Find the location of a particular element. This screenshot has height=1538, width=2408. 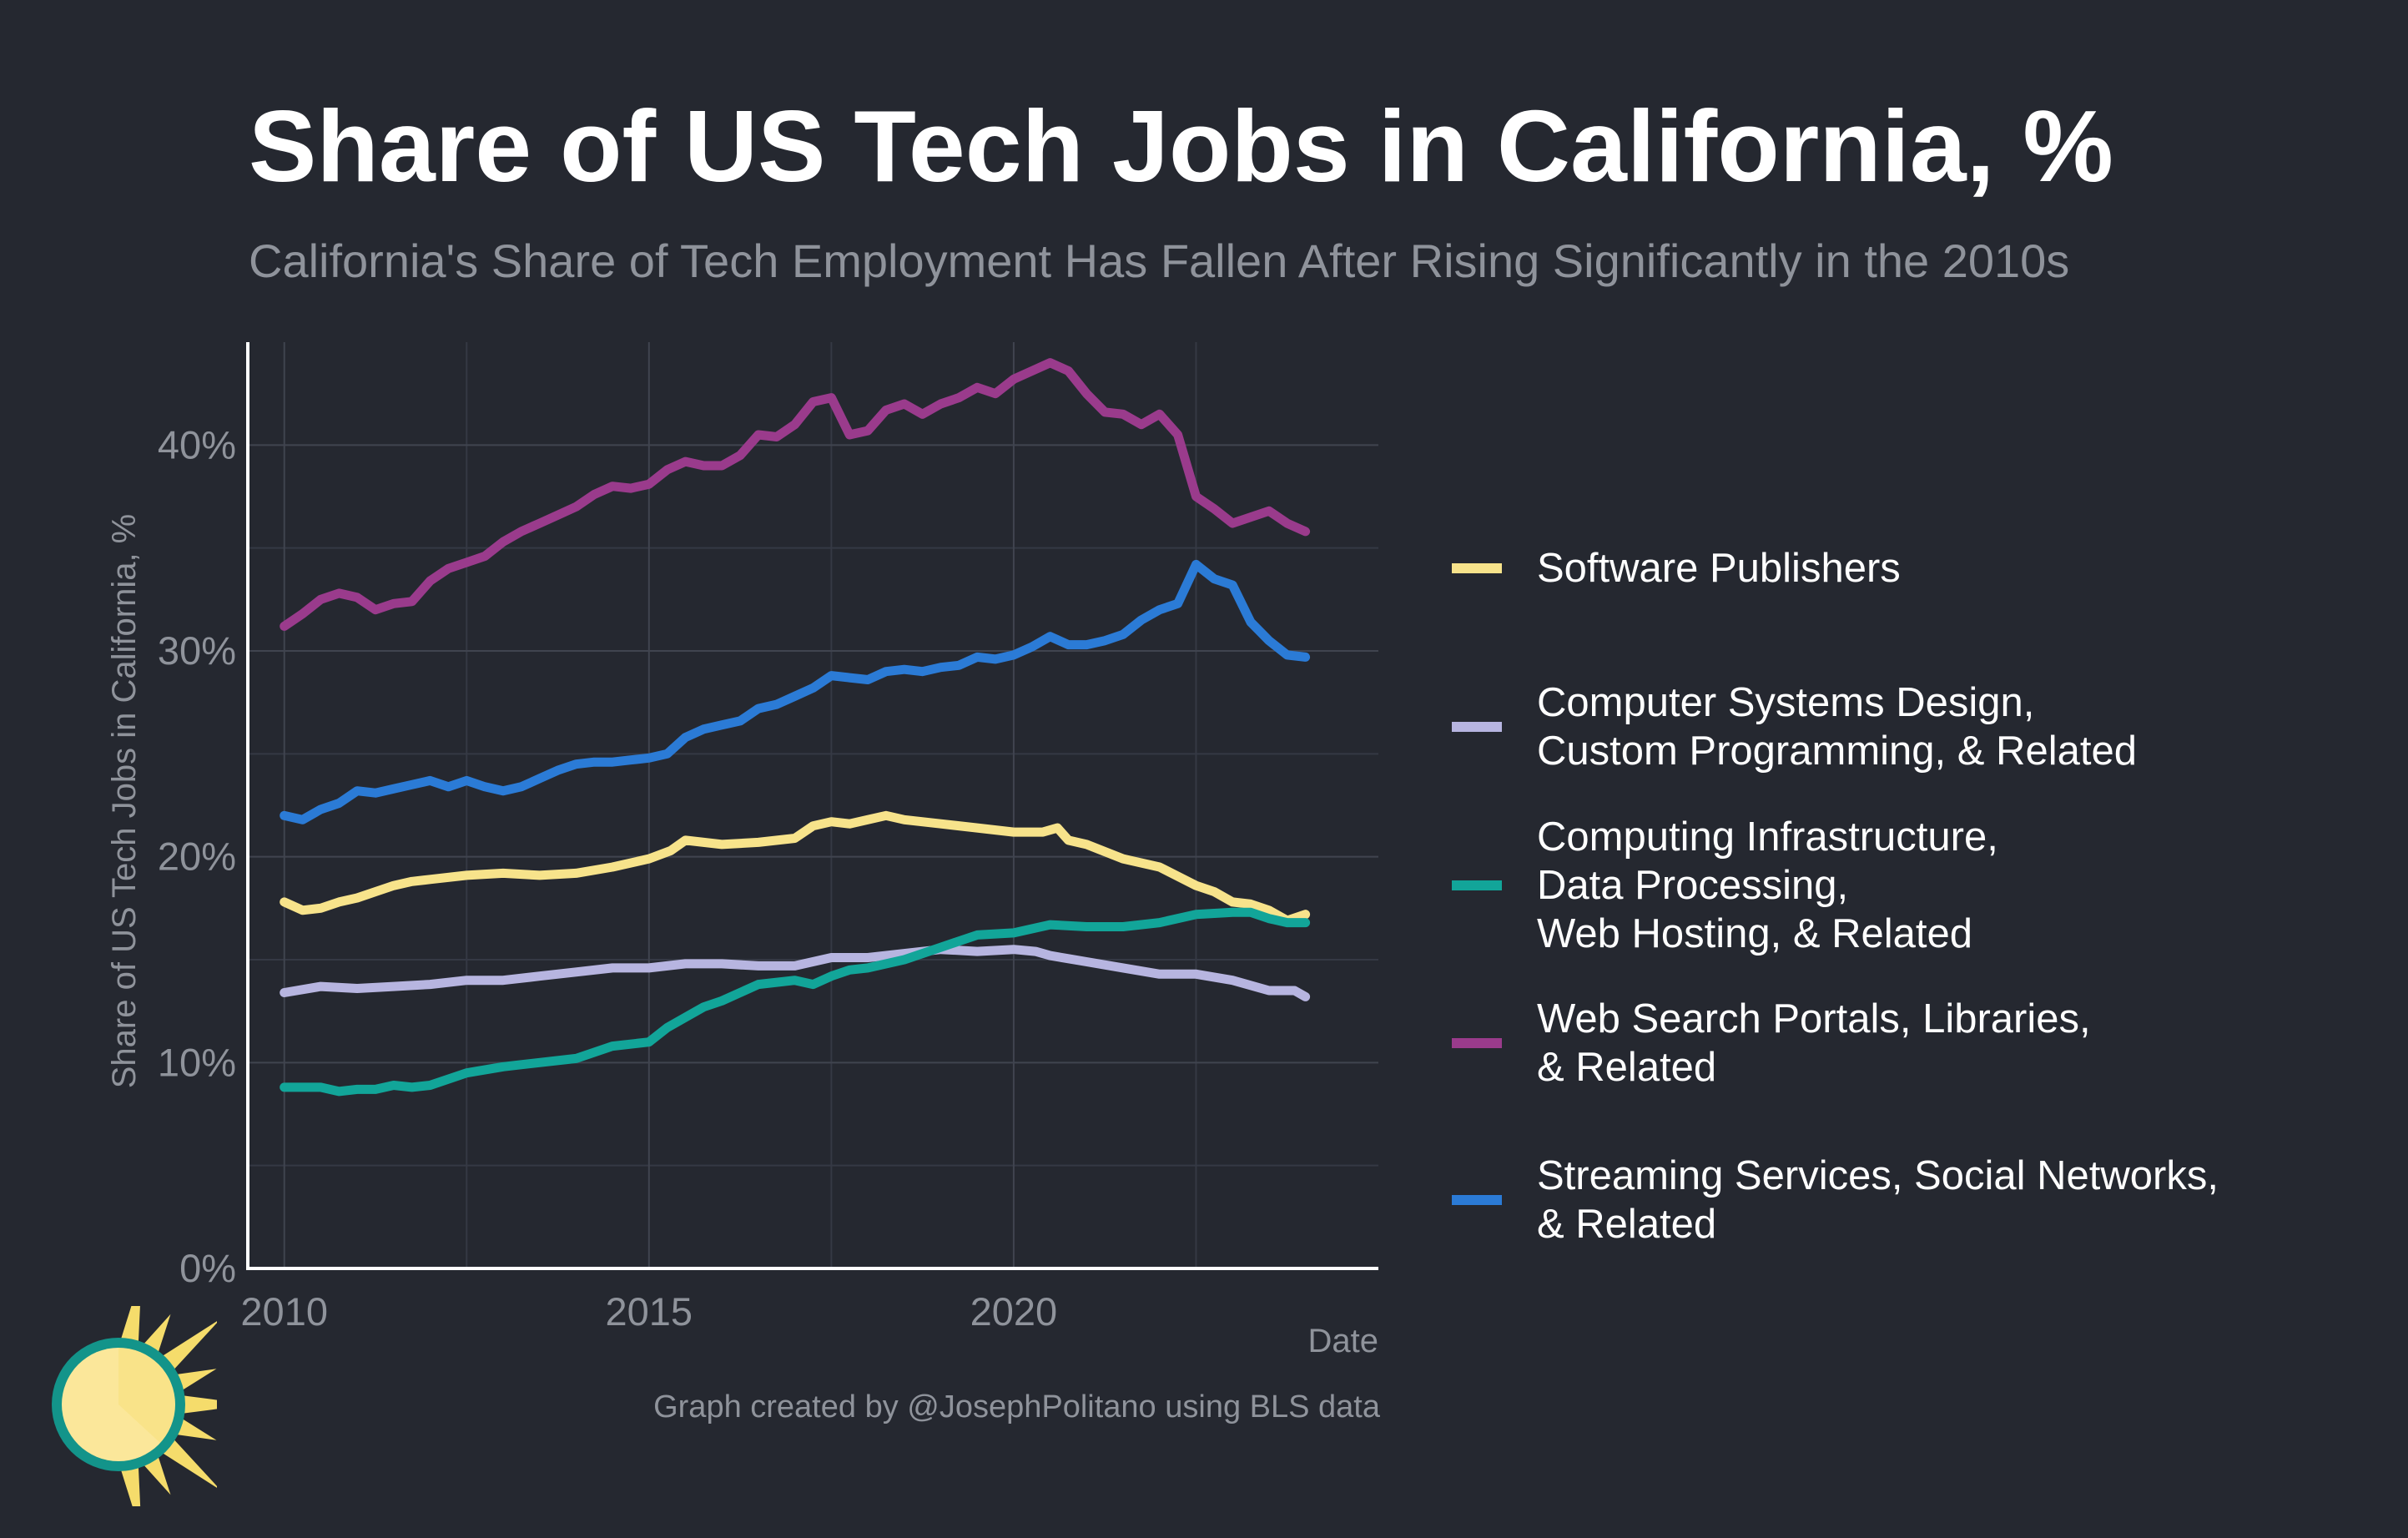

chart-title: Share of US Tech Jobs in California, % is located at coordinates (1181, 146).